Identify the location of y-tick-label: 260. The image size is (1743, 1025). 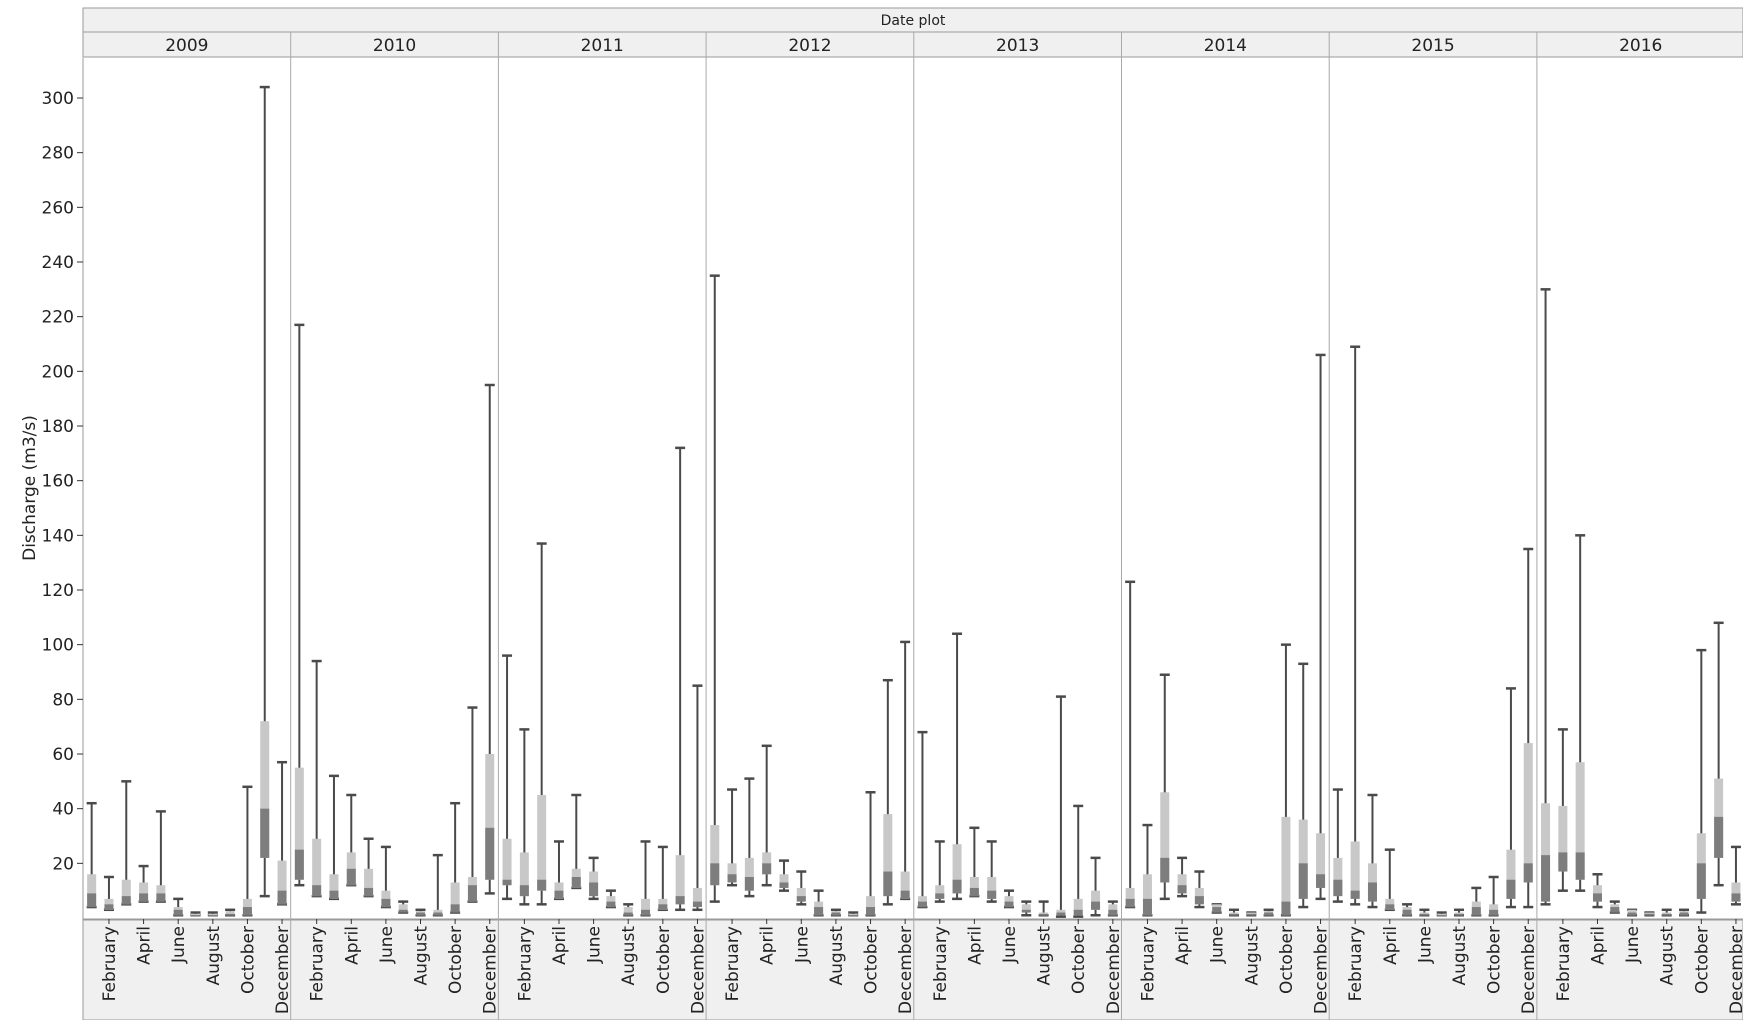
(58, 208).